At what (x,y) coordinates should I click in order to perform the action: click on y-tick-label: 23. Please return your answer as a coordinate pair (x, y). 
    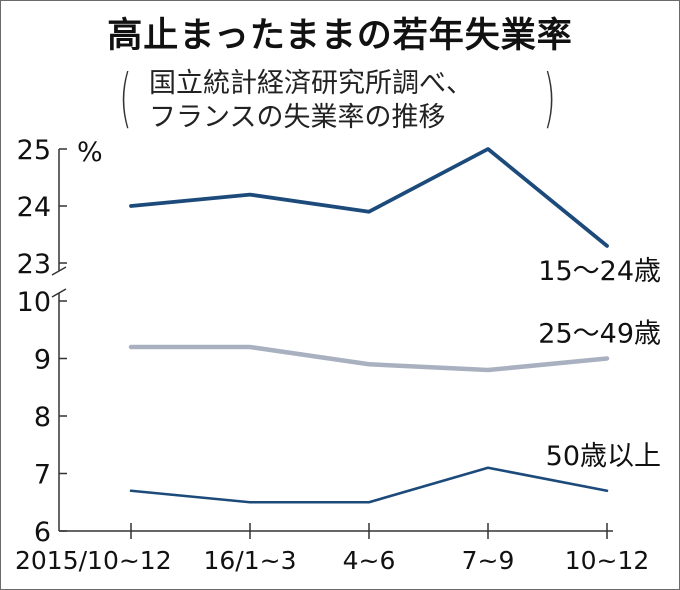
    Looking at the image, I should click on (34, 264).